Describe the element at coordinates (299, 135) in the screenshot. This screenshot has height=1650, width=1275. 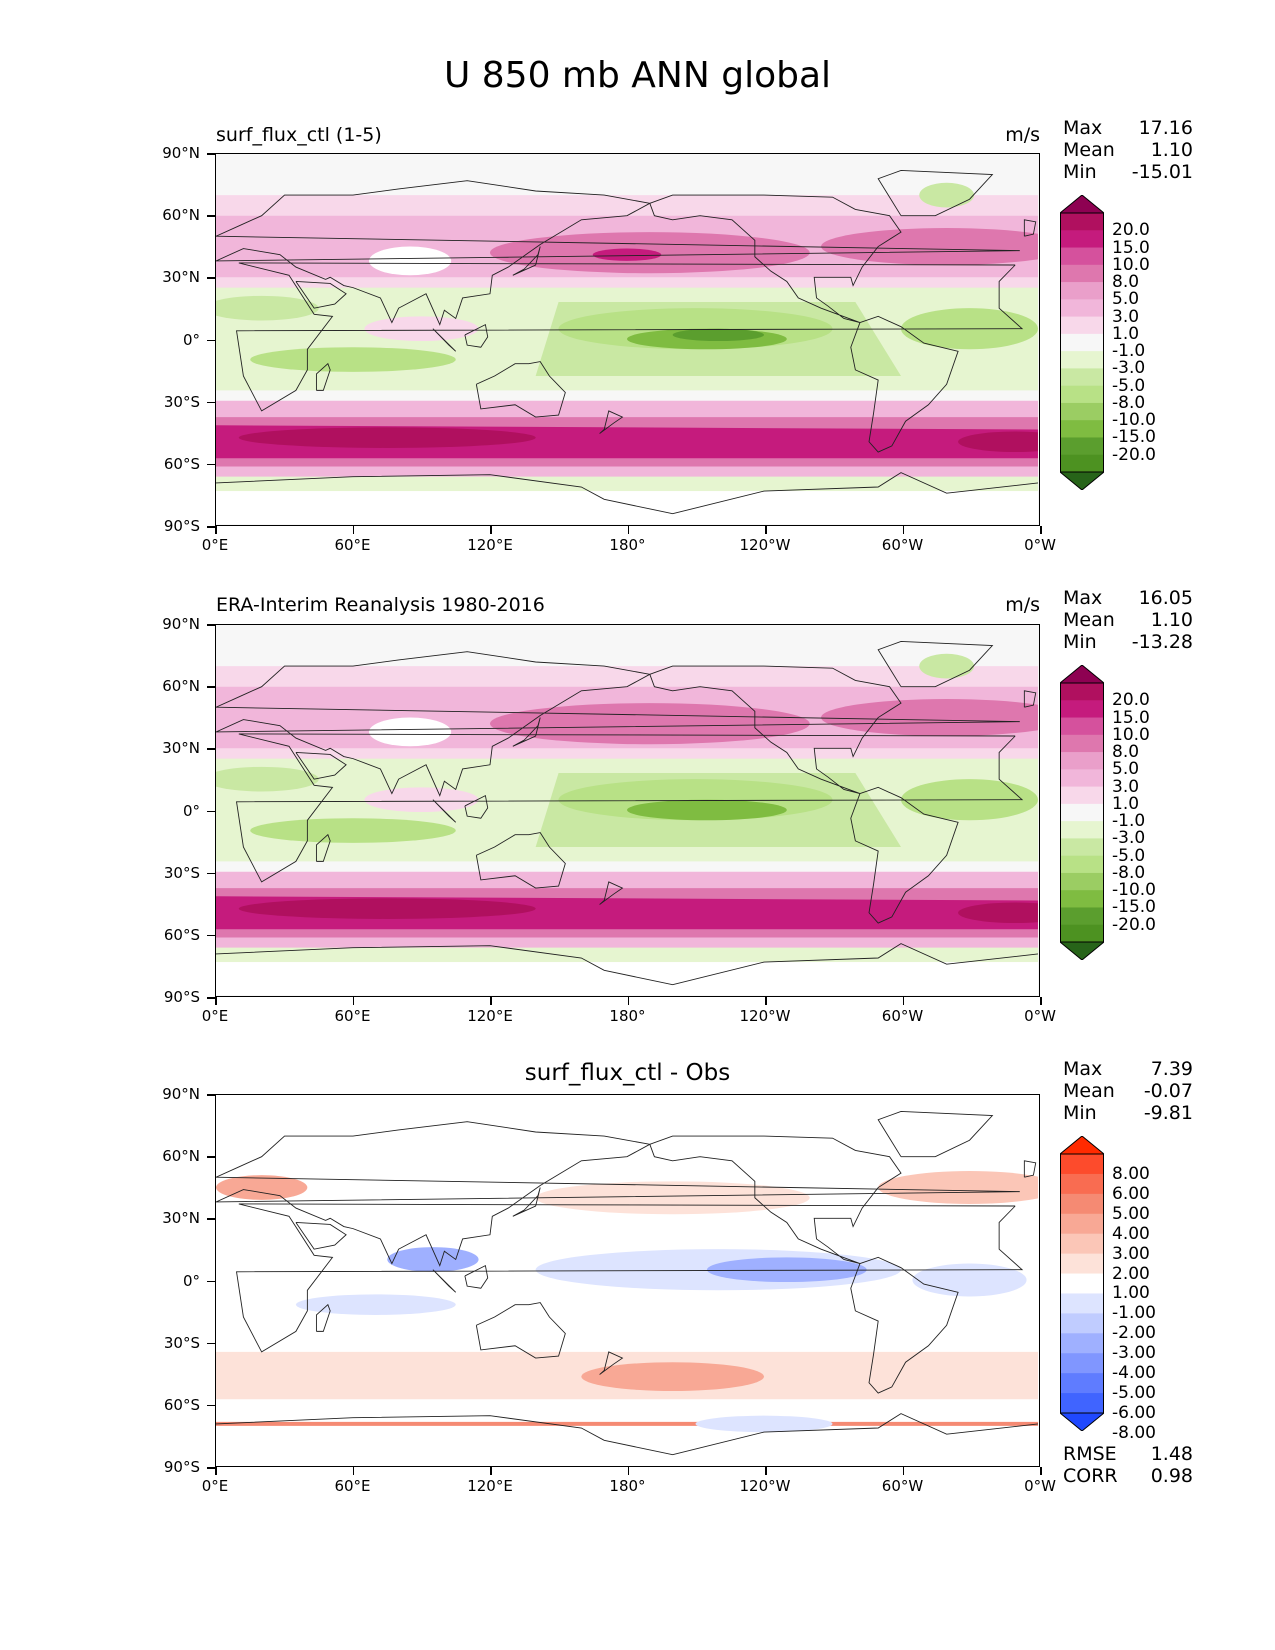
I see `panel-title: surf_flux_ctl (1-5)` at that location.